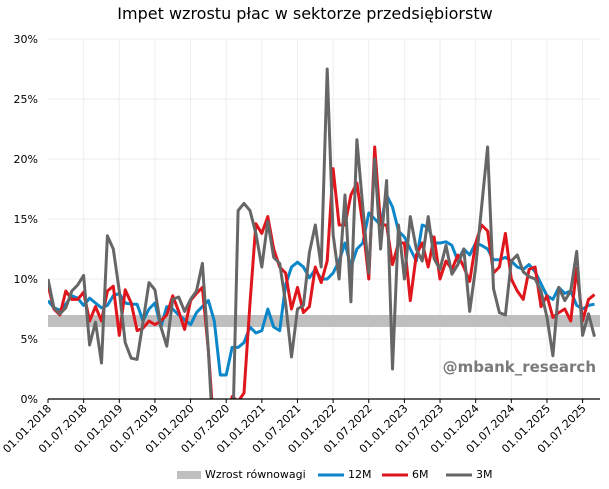 Image resolution: width=609 pixels, height=489 pixels. What do you see at coordinates (26, 219) in the screenshot?
I see `y-tick-label: 15%` at bounding box center [26, 219].